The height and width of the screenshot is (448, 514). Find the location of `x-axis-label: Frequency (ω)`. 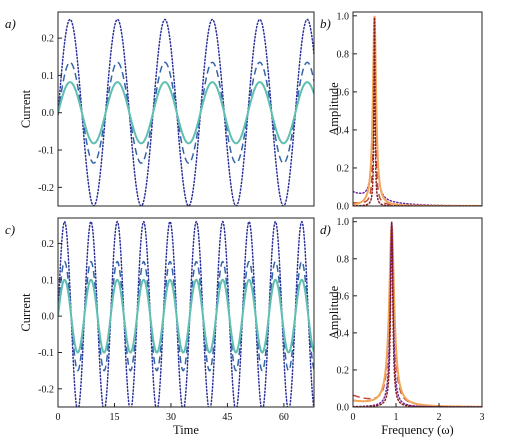

x-axis-label: Frequency (ω) is located at coordinates (417, 430).